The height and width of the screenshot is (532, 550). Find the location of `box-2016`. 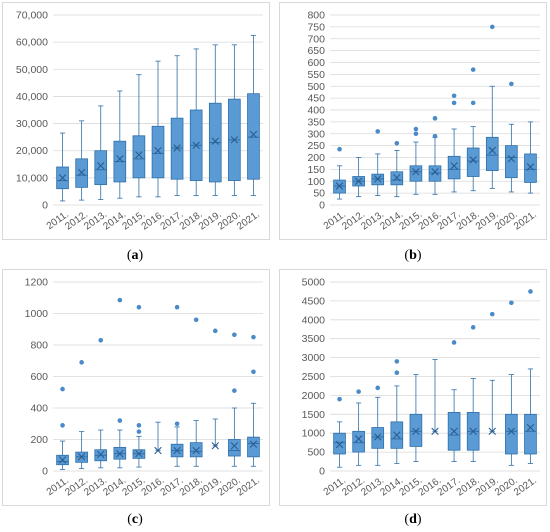

box-2016 is located at coordinates (435, 397).